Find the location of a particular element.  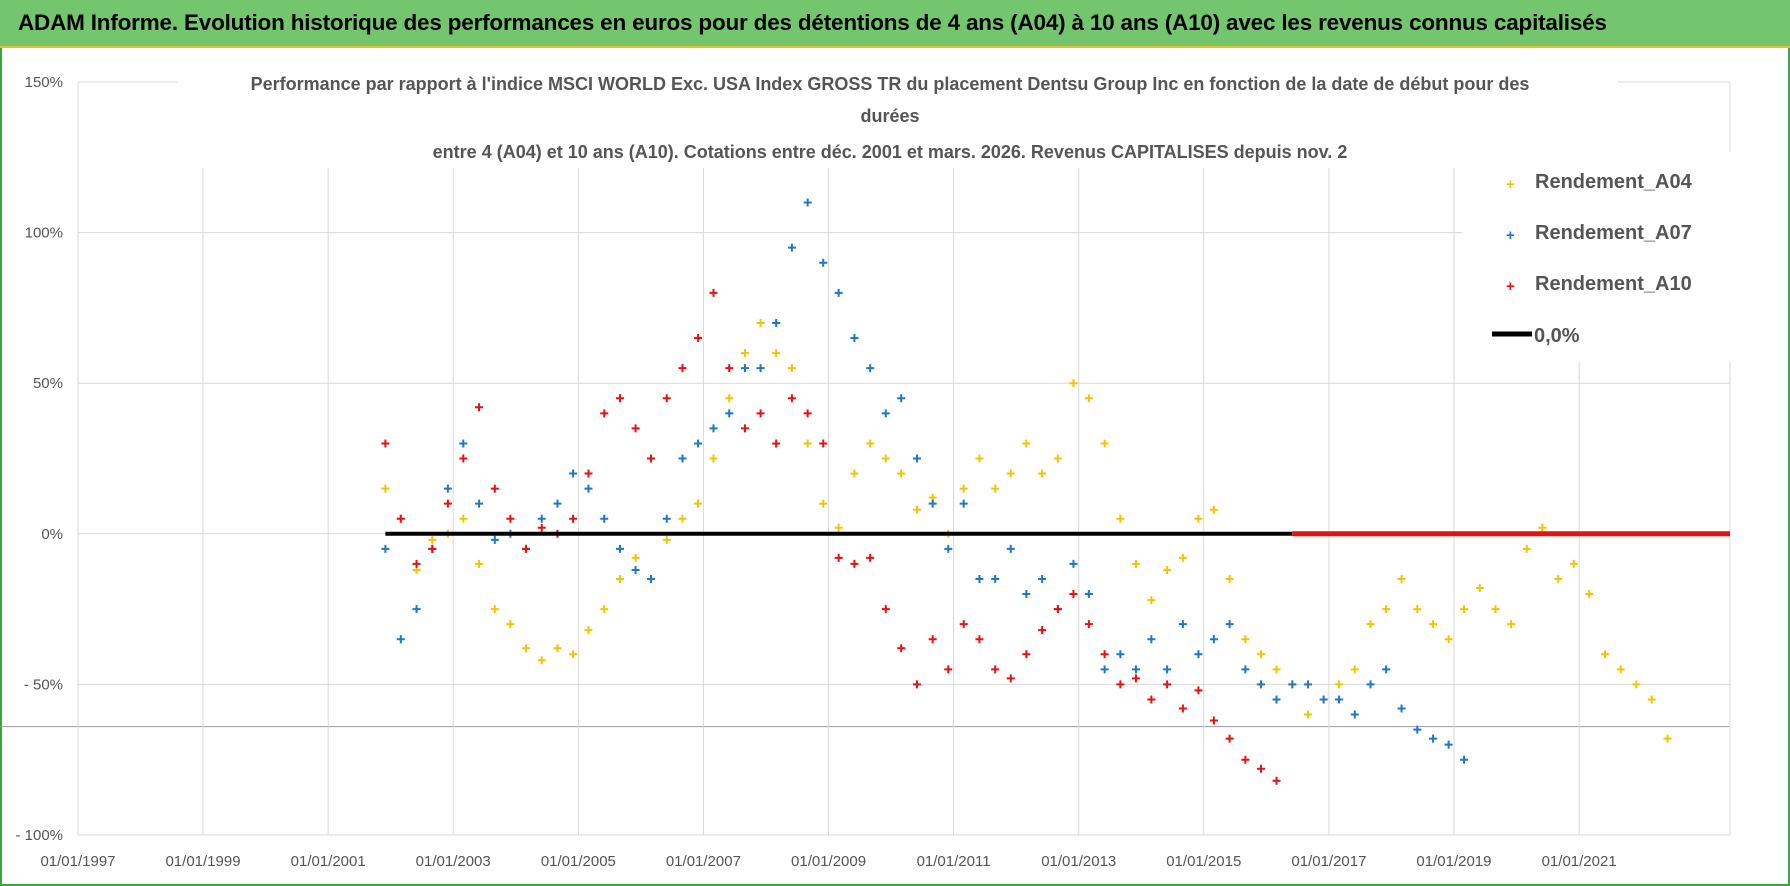

x-tick-label: 01/01/2017 is located at coordinates (1328, 861).